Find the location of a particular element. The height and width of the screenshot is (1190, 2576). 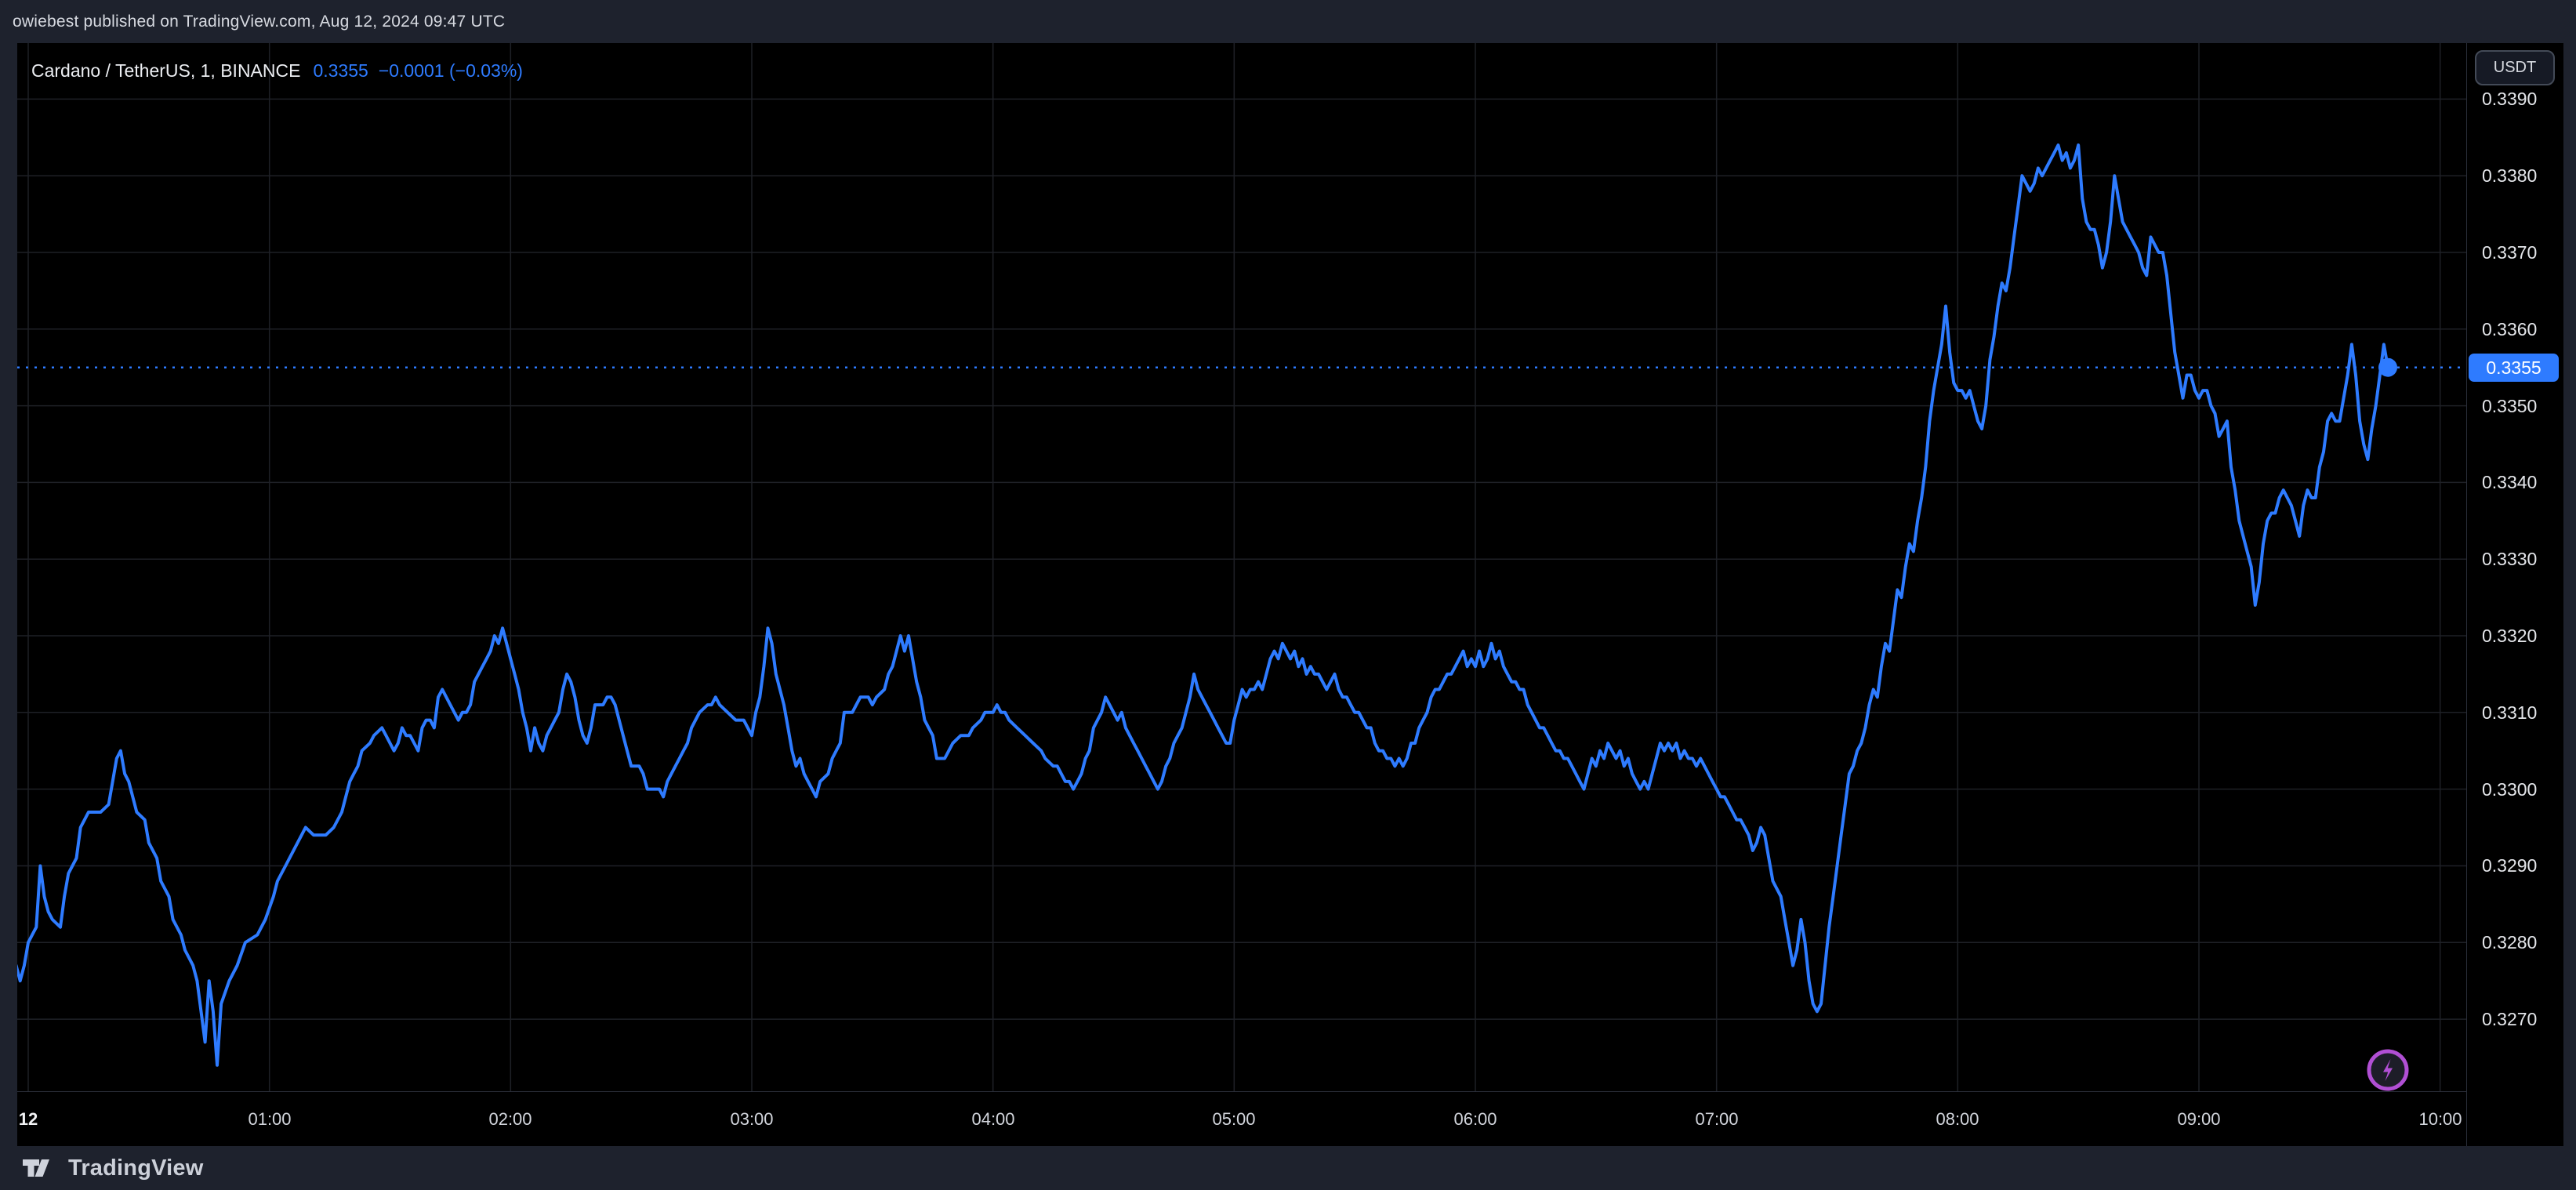

time-tick-label: 12 is located at coordinates (28, 1119).